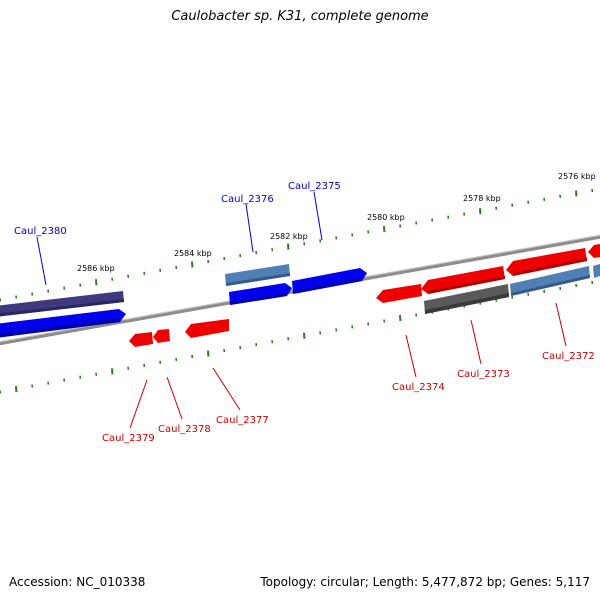  I want to click on label-caul-2375: Caul_2375, so click(314, 186).